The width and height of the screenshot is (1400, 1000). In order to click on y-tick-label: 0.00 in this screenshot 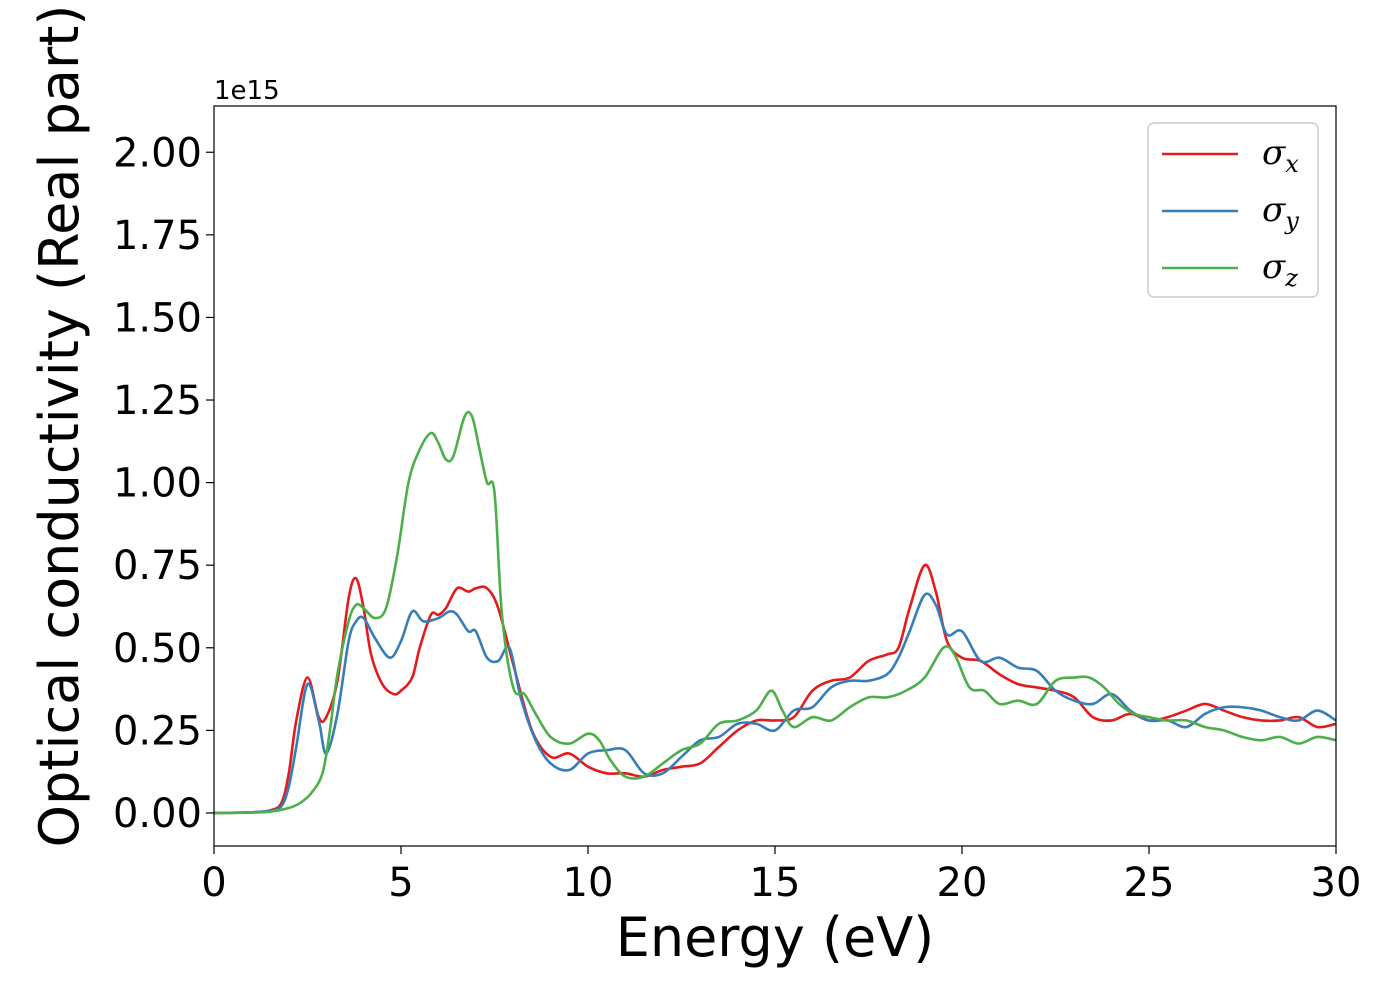, I will do `click(157, 814)`.